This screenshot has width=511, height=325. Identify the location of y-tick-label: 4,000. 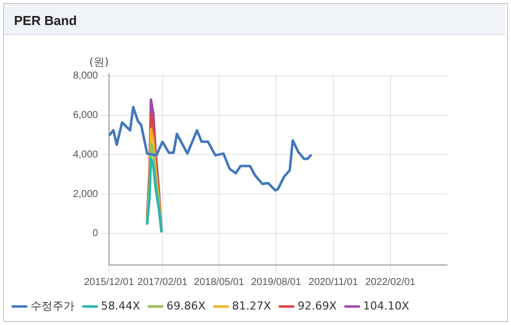
(85, 154).